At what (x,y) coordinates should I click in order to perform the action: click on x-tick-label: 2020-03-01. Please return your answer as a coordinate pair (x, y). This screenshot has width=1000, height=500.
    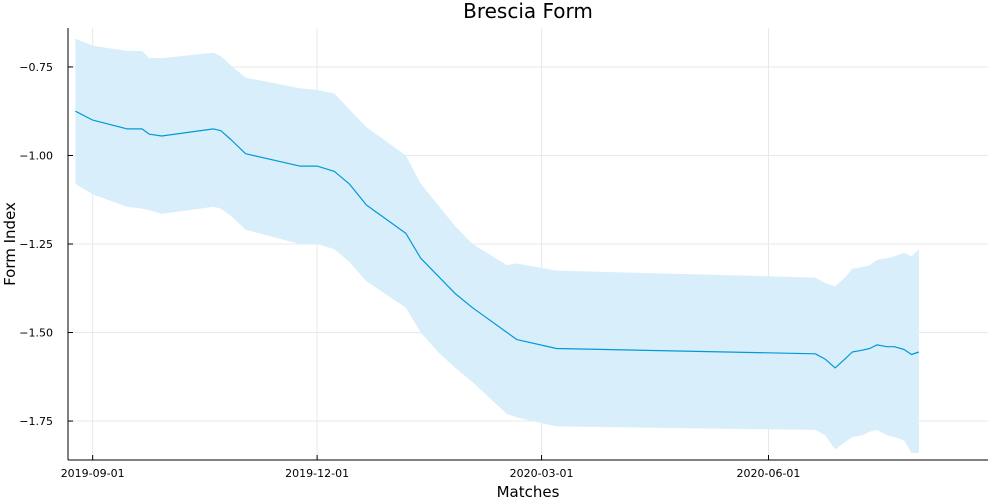
    Looking at the image, I should click on (542, 473).